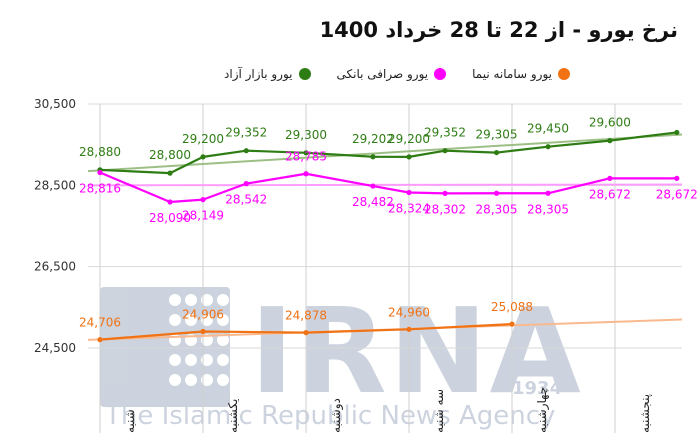  Describe the element at coordinates (55, 348) in the screenshot. I see `y-tick-label: 24,500` at that location.